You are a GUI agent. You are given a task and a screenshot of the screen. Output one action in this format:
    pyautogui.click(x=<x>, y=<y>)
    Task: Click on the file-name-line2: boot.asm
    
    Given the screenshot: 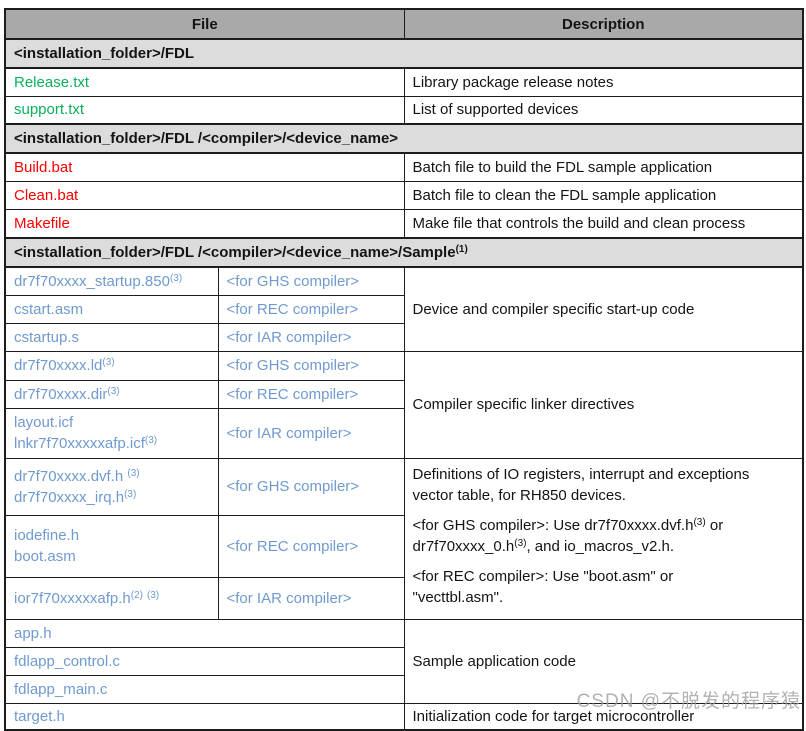 What is the action you would take?
    pyautogui.click(x=45, y=557)
    